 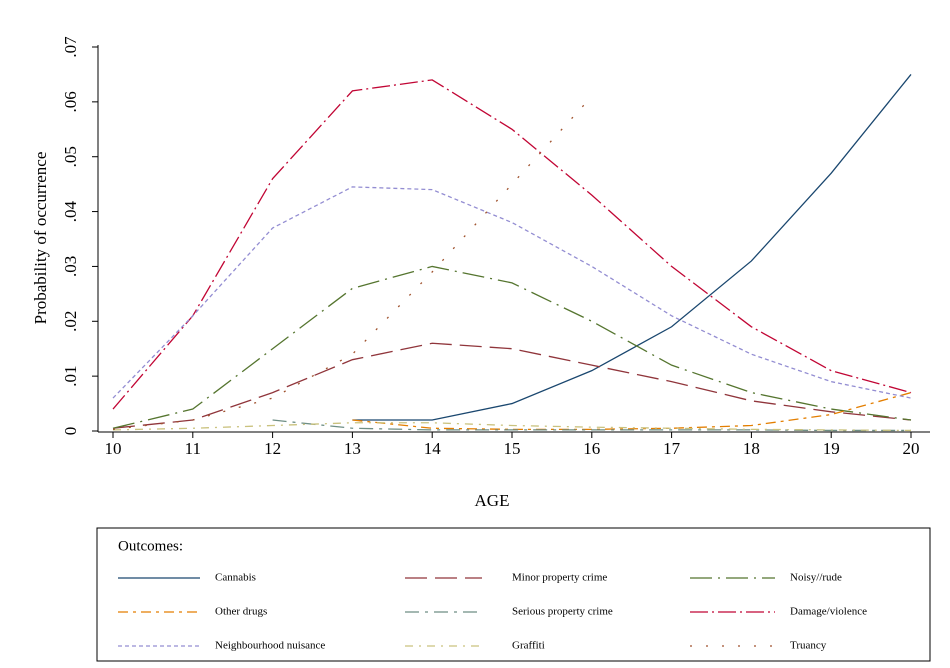 I want to click on x-tick-label: 13, so click(x=352, y=448).